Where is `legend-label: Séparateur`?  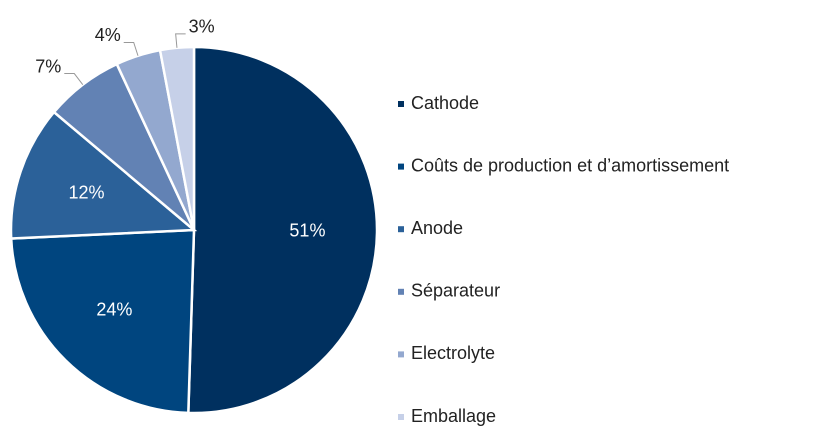 legend-label: Séparateur is located at coordinates (455, 291).